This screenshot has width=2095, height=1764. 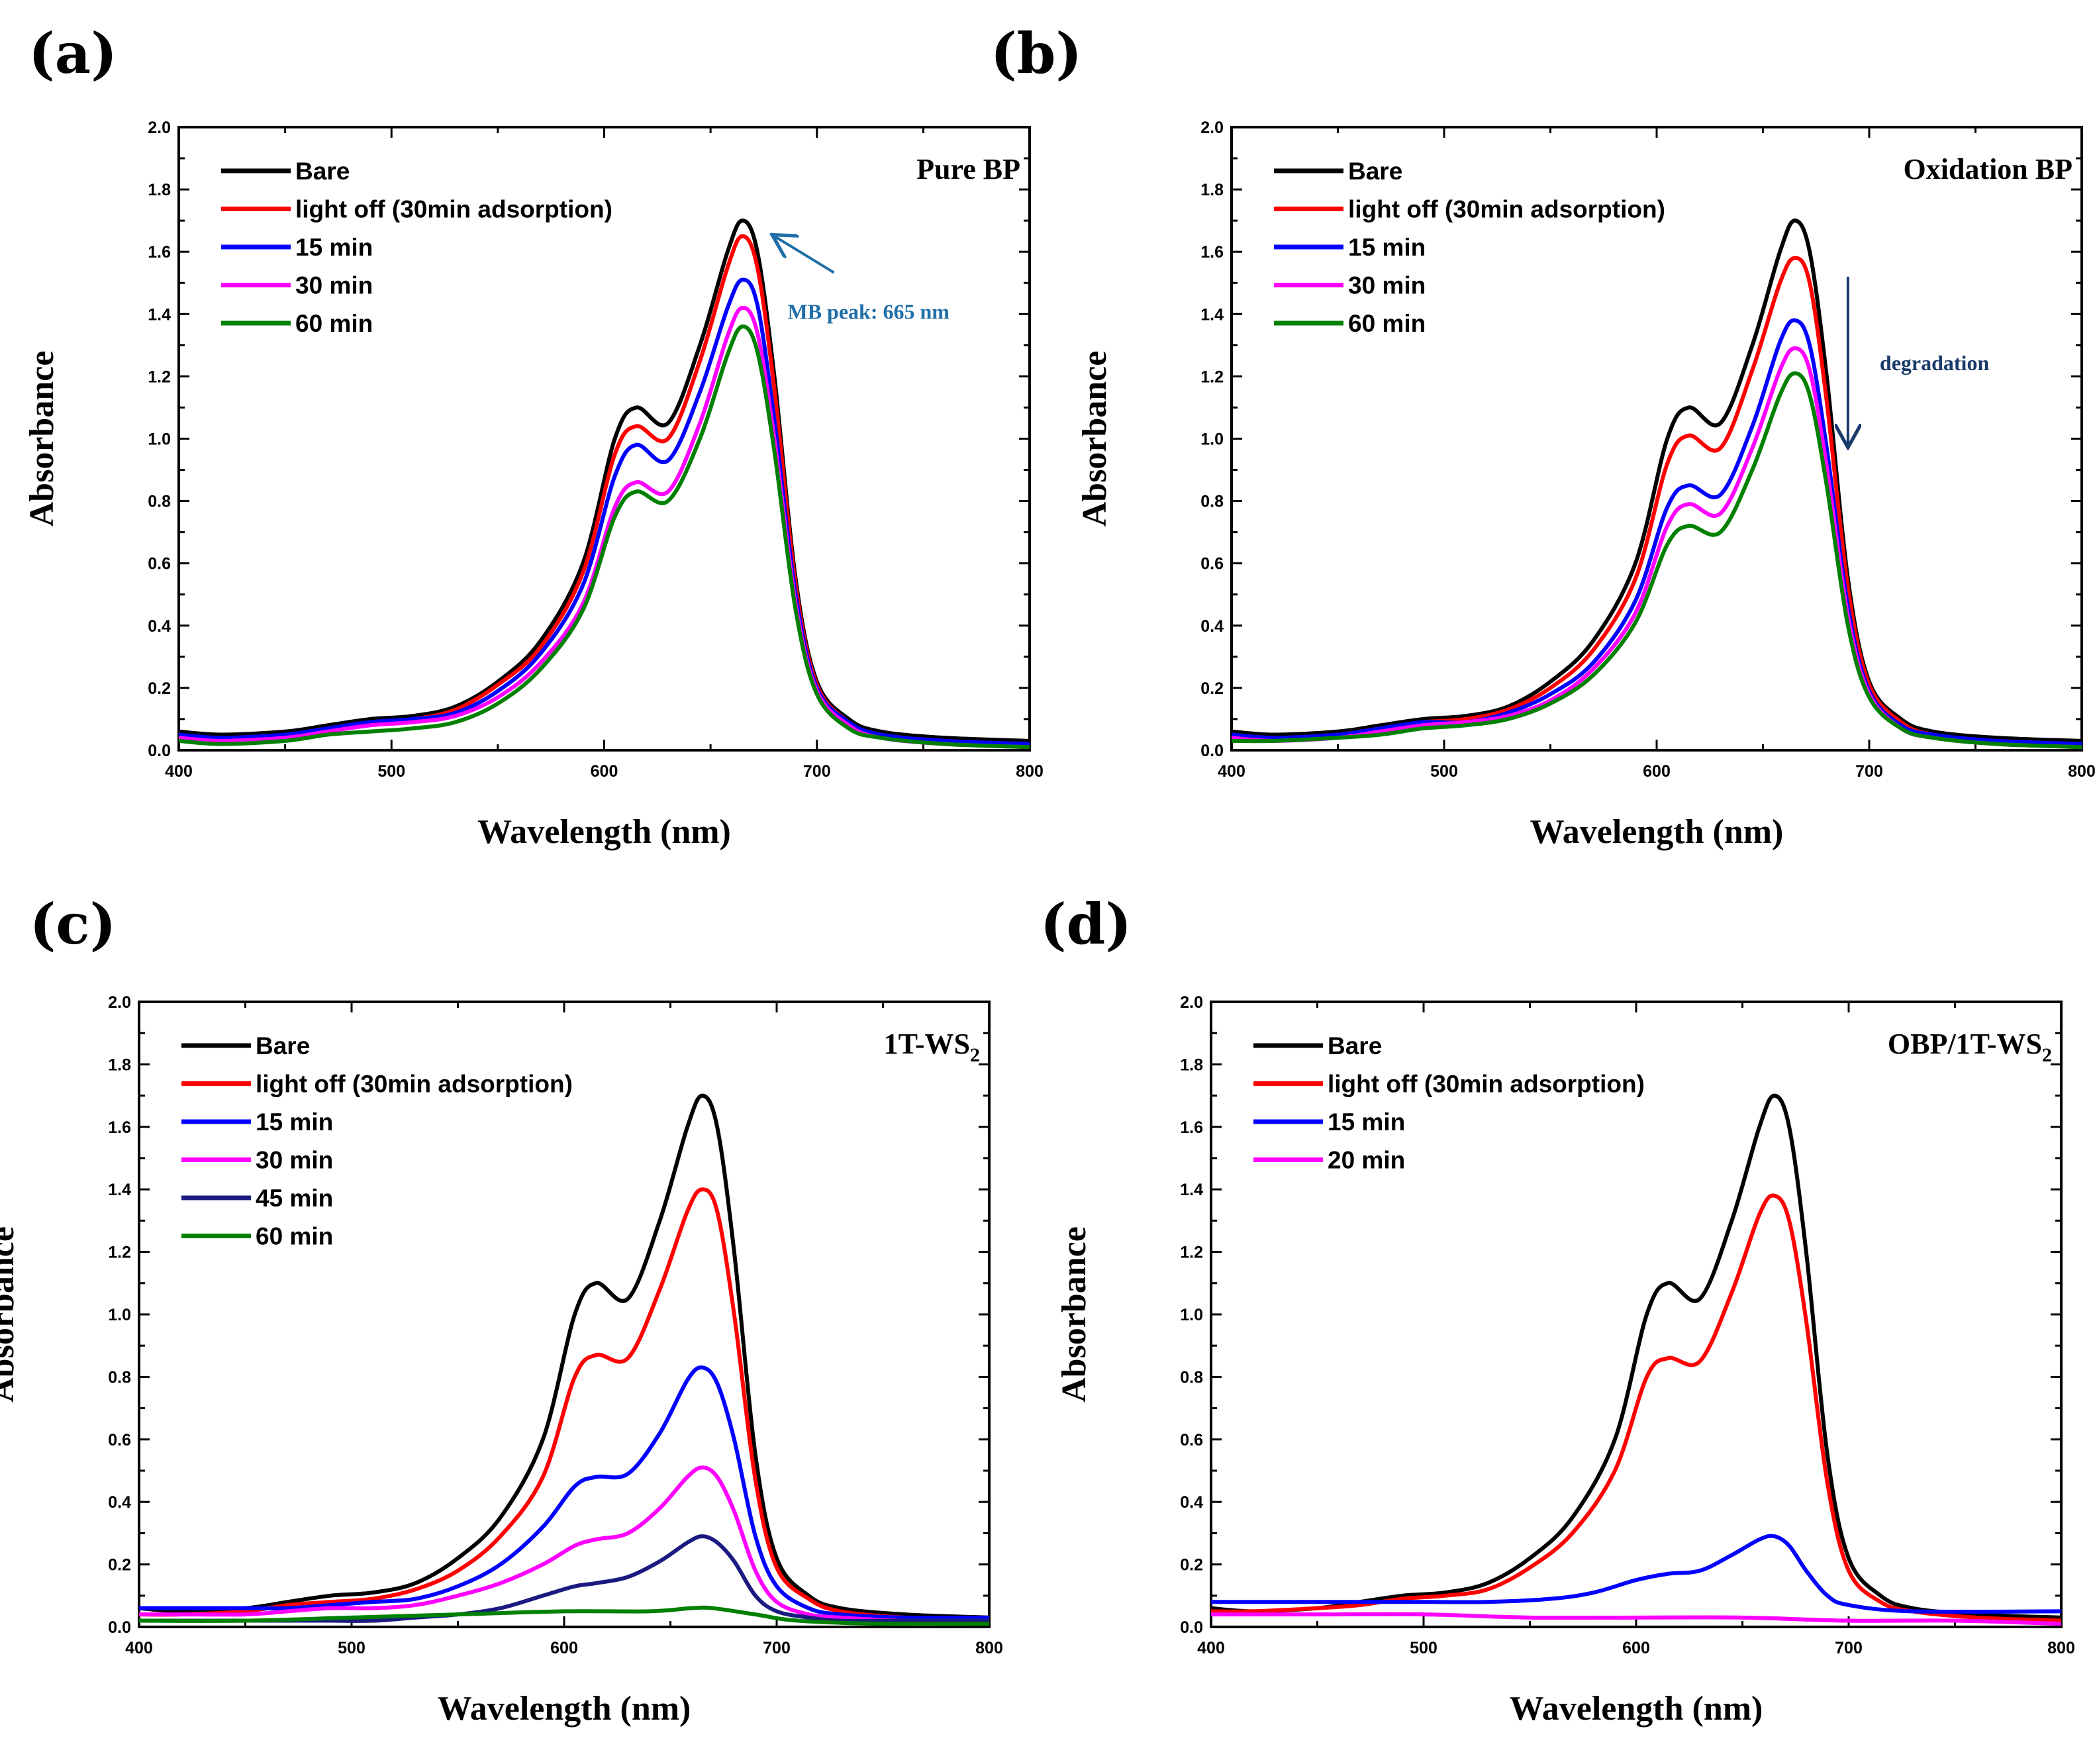 I want to click on panel-letter: (d), so click(x=1086, y=924).